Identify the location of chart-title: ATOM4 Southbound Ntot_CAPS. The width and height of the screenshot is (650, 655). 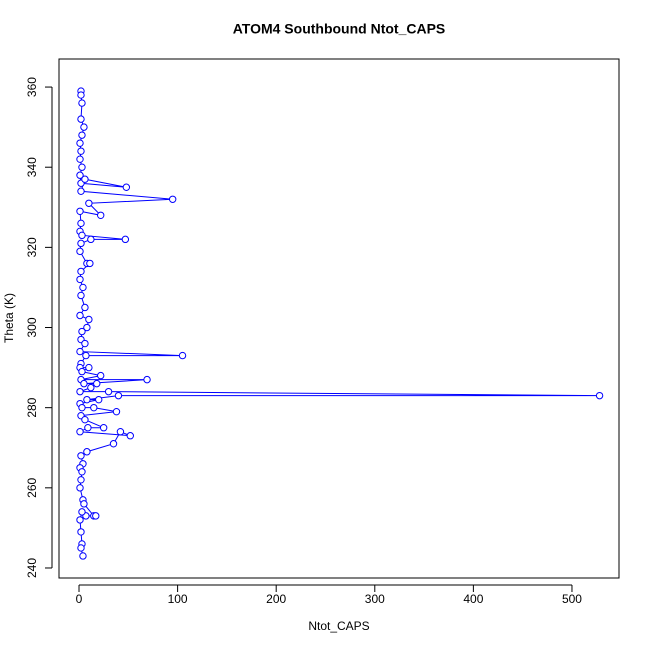
(339, 29).